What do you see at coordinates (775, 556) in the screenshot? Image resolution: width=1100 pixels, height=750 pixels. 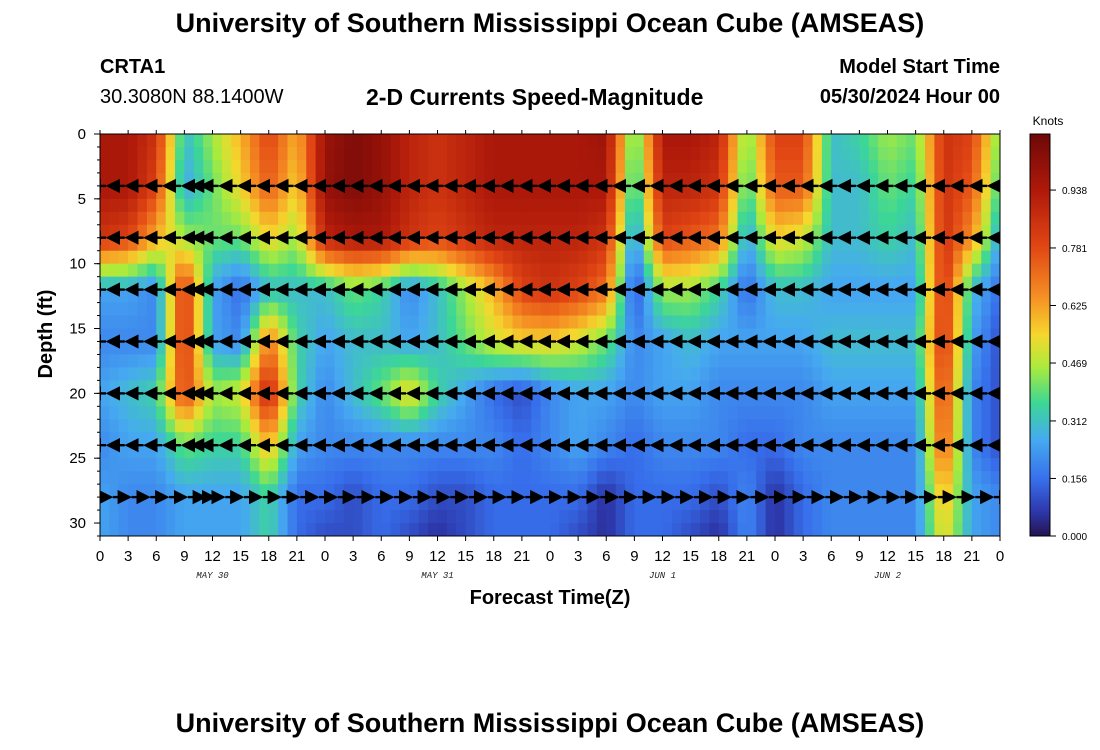 I see `x-tick-label: 0` at bounding box center [775, 556].